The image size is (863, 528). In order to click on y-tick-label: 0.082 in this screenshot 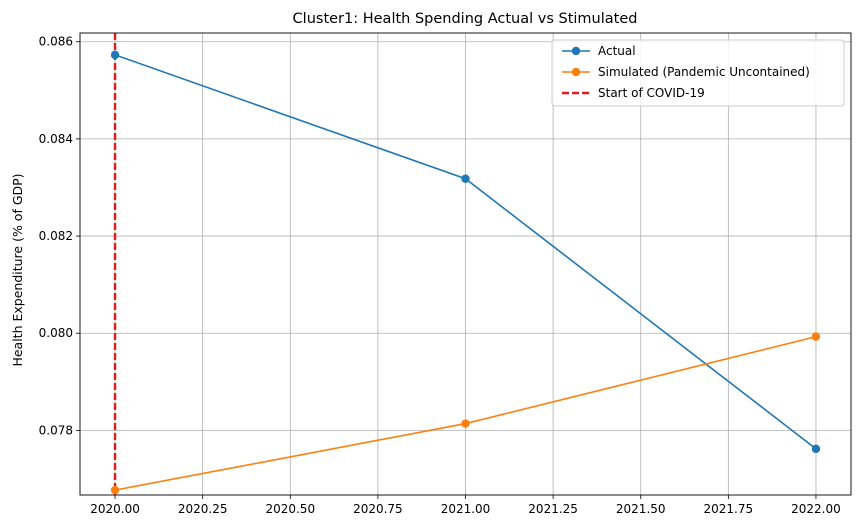, I will do `click(56, 236)`.